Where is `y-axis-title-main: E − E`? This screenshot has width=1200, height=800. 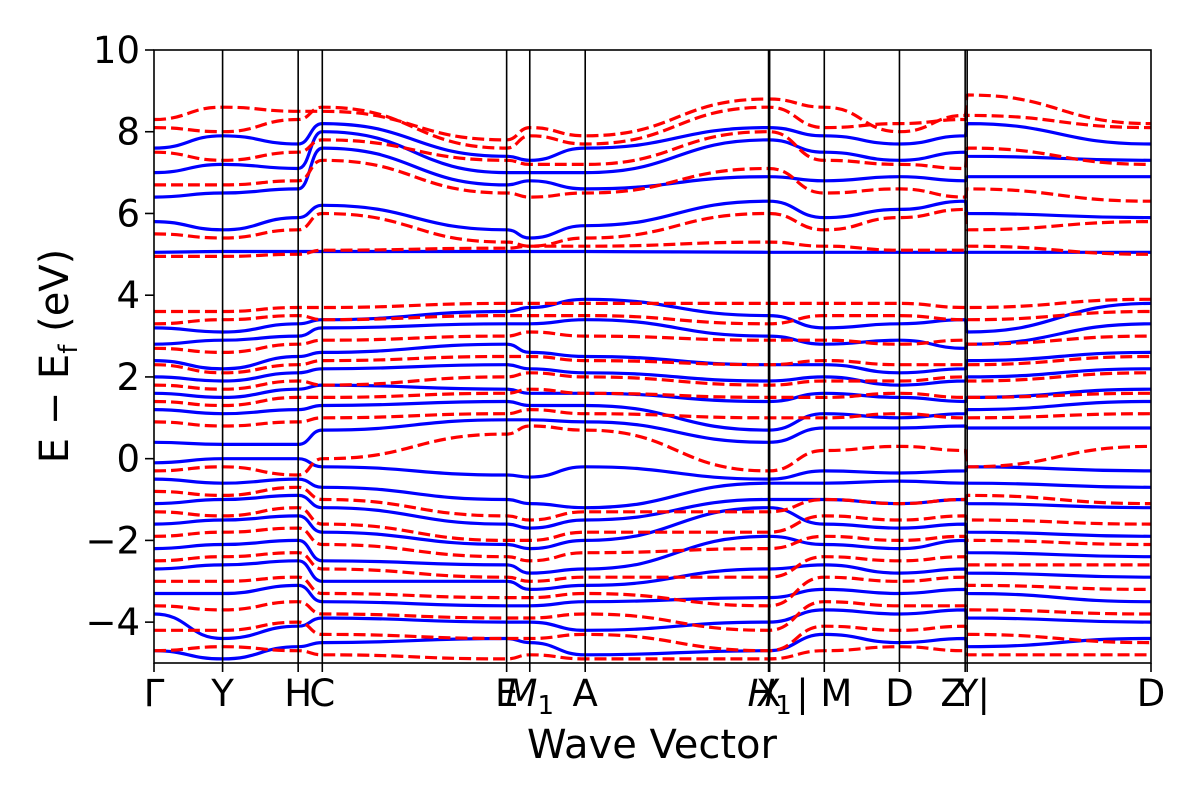 y-axis-title-main: E − E is located at coordinates (55, 409).